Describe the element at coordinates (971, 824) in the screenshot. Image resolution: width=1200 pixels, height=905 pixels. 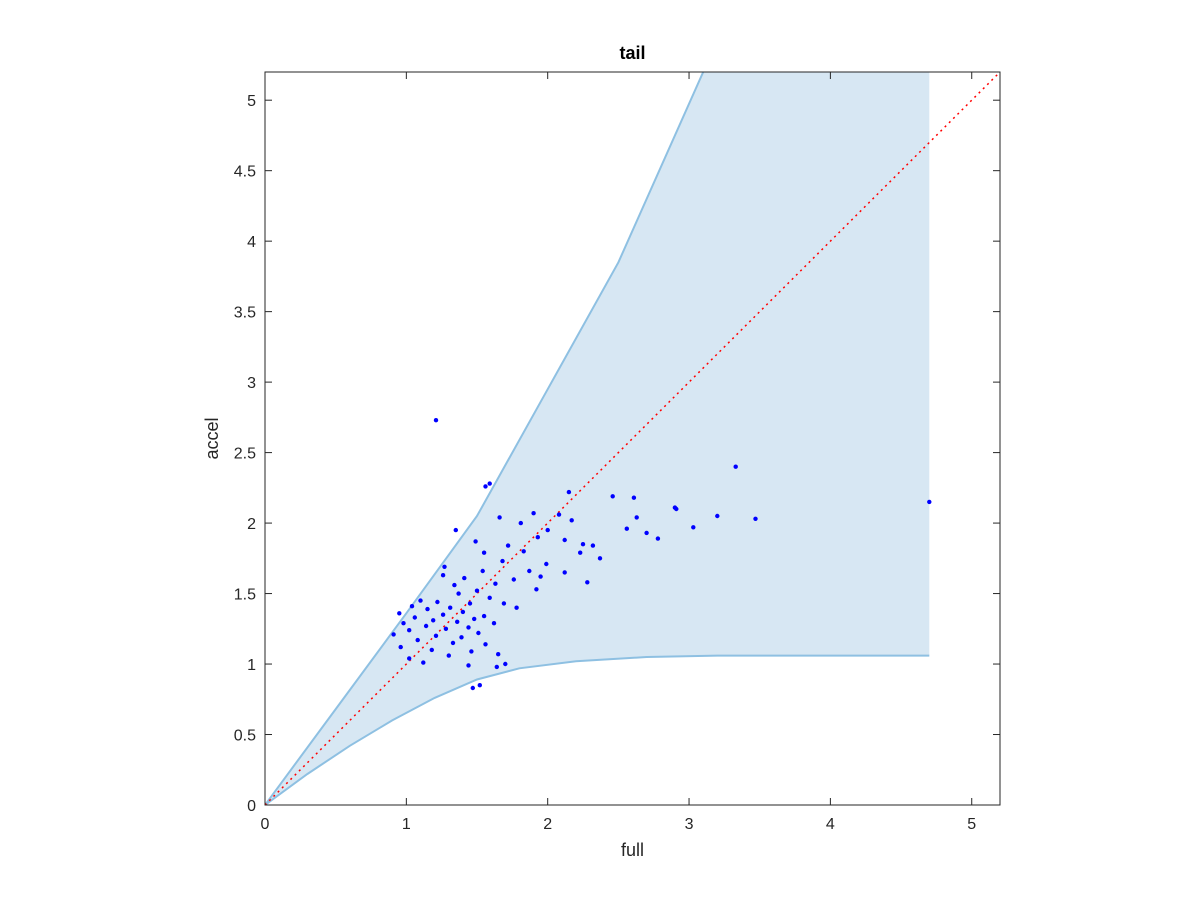
I see `x-tick-label: 5` at that location.